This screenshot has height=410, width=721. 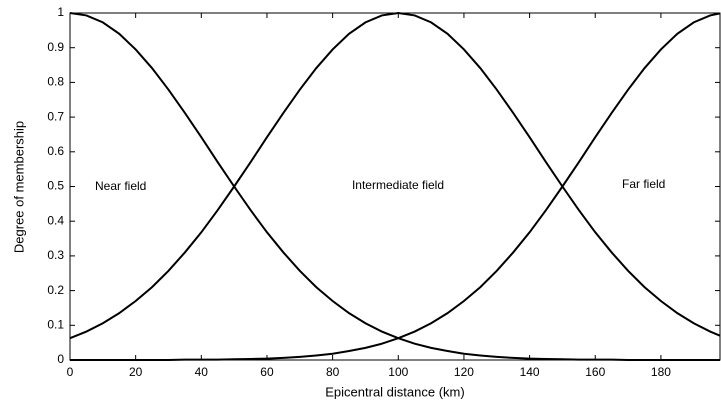 I want to click on x-tick-label: 180, so click(x=661, y=372).